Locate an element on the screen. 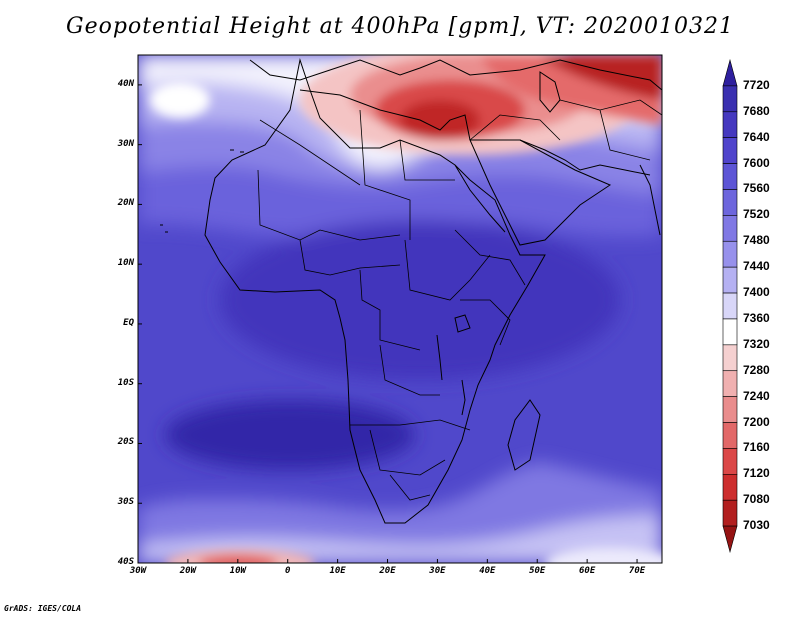 This screenshot has height=618, width=800. colorbar-label: 7200 is located at coordinates (756, 421).